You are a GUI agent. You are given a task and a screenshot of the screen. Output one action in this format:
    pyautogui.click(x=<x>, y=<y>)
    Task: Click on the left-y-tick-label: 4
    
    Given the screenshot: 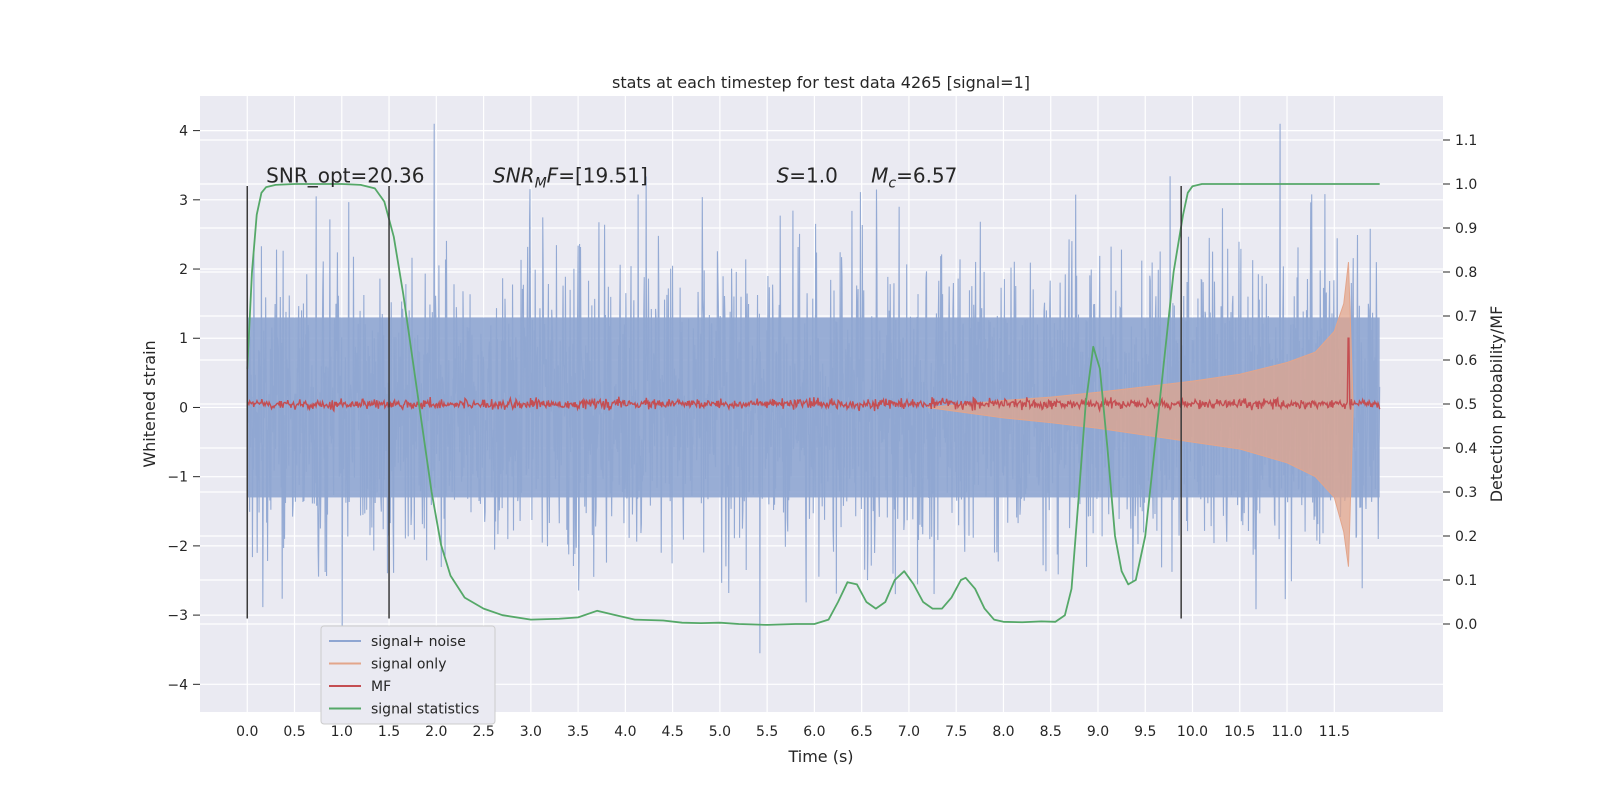 What is the action you would take?
    pyautogui.click(x=183, y=132)
    